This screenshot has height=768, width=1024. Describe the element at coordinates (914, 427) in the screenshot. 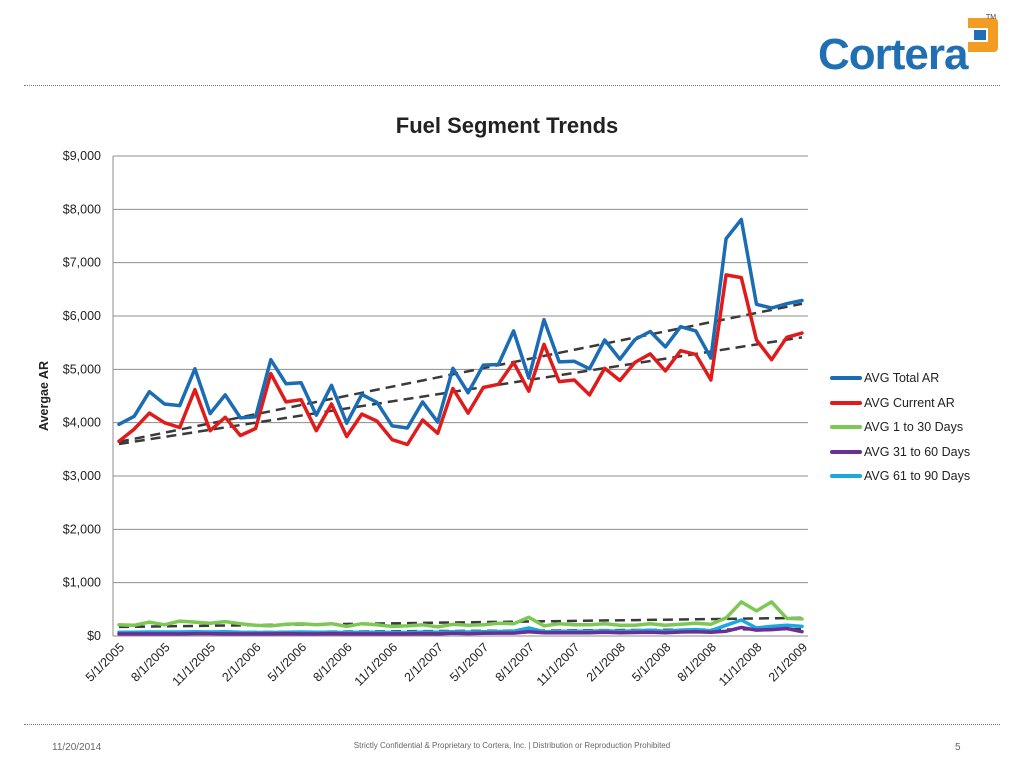

I see `legend-label: AVG 1 to 30 Days` at that location.